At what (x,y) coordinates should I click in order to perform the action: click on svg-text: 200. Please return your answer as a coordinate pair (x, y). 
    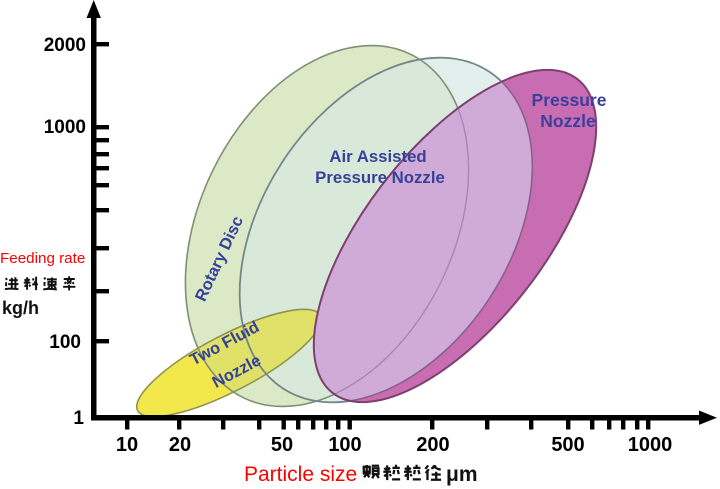
    Looking at the image, I should click on (432, 445).